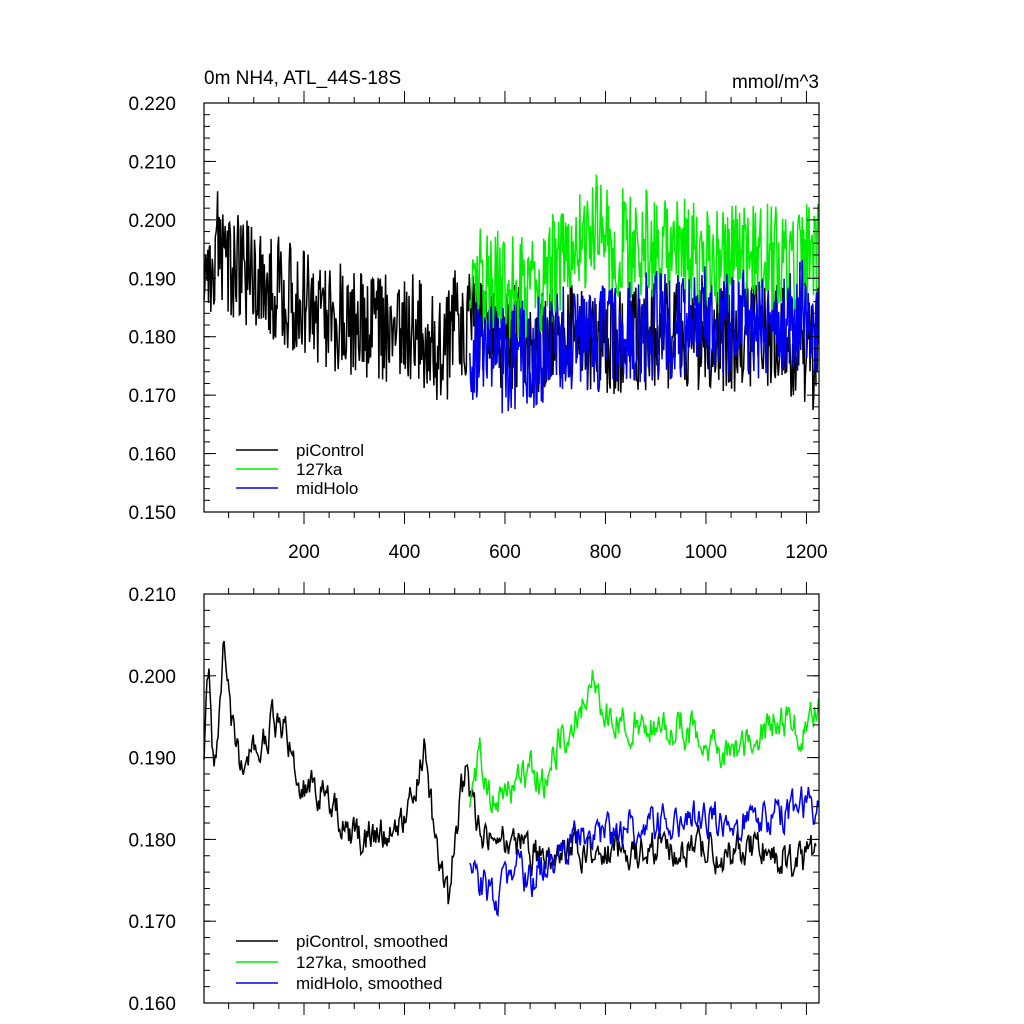  Describe the element at coordinates (706, 552) in the screenshot. I see `x-tick-label: 1000` at that location.